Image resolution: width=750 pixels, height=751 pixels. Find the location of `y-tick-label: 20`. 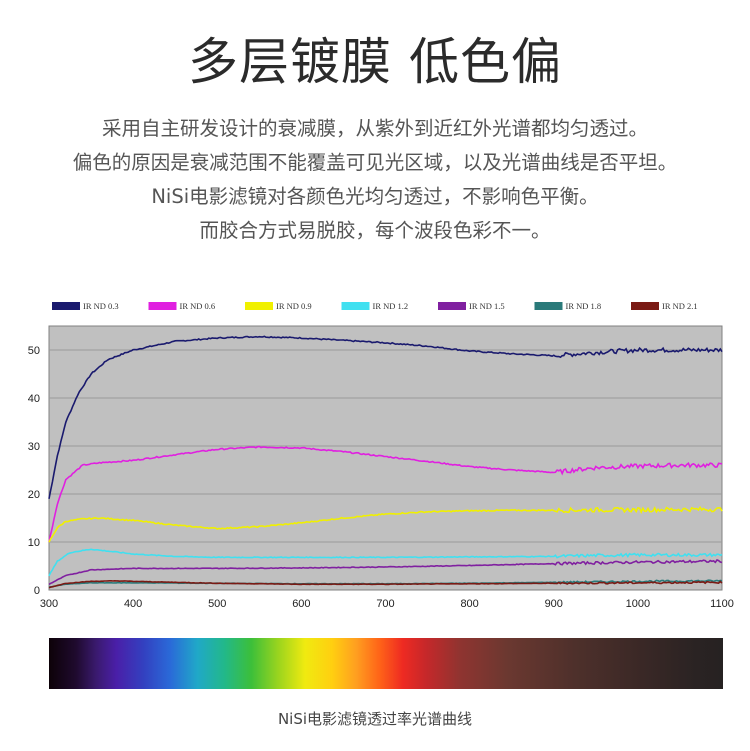

y-tick-label: 20 is located at coordinates (34, 495).